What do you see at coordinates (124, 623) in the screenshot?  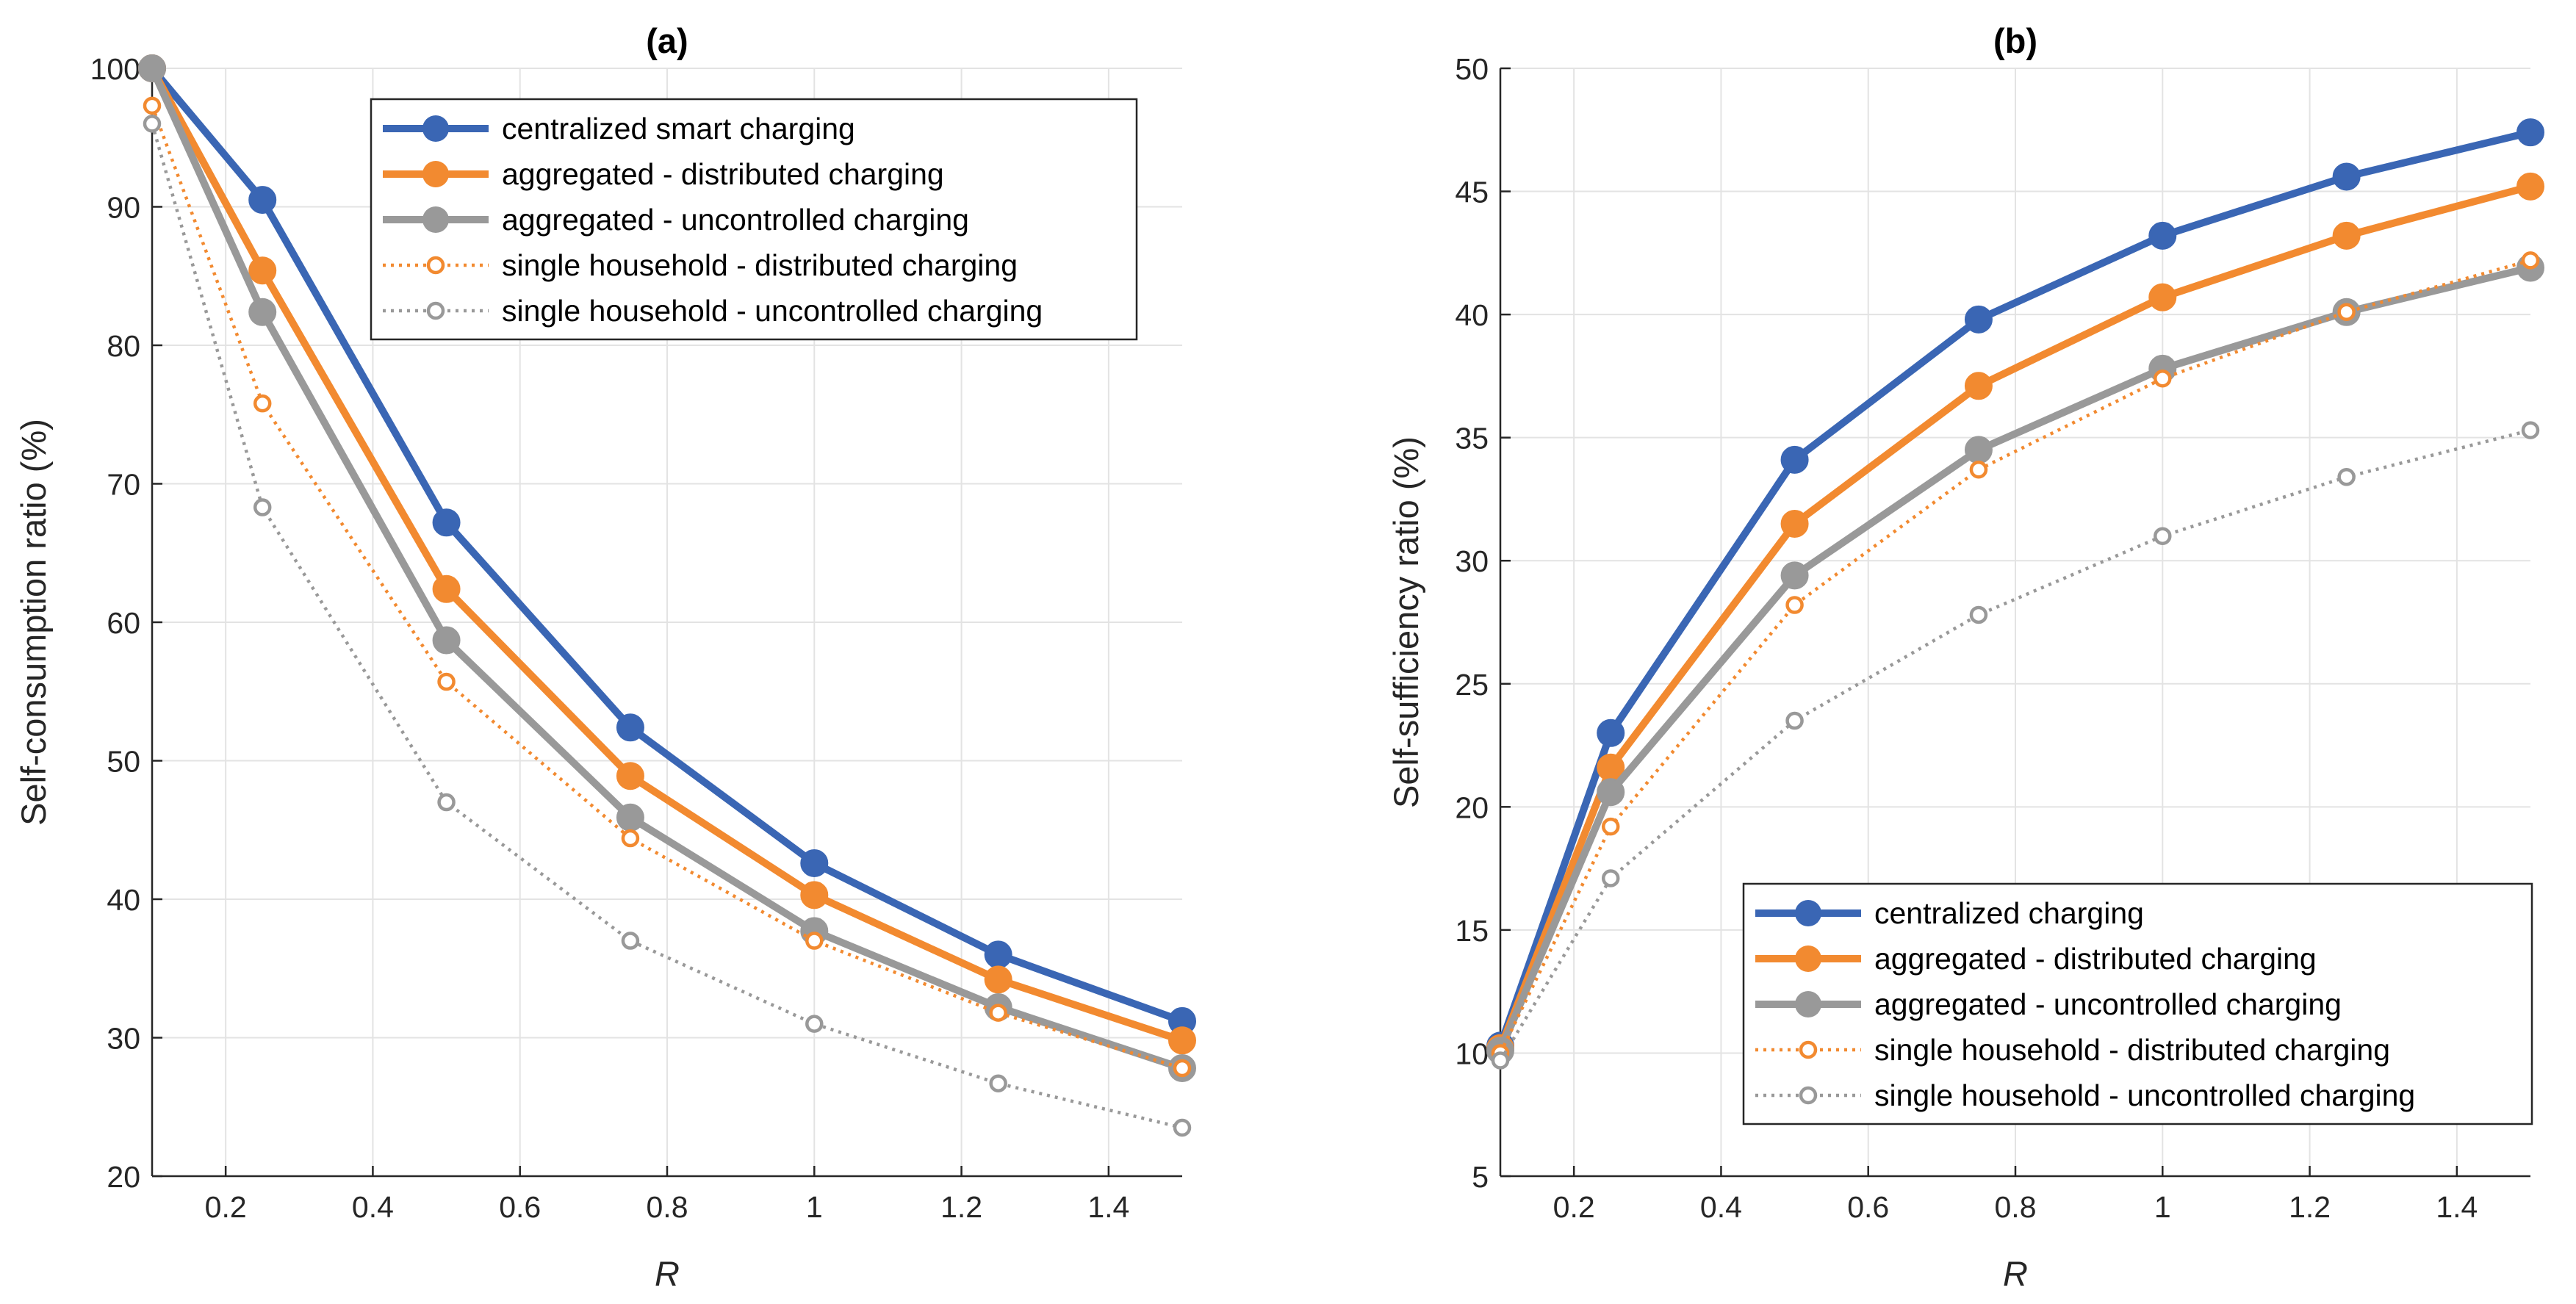 I see `y-tick-label: 60` at bounding box center [124, 623].